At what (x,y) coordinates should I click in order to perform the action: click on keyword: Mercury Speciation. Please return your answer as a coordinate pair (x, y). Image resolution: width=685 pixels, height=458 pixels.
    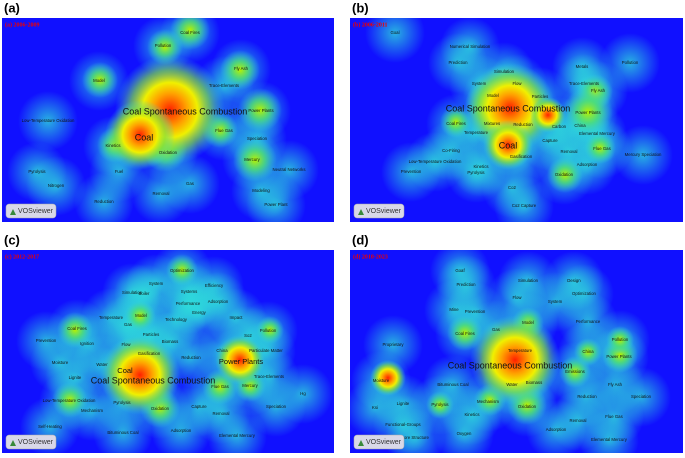
    Looking at the image, I should click on (643, 154).